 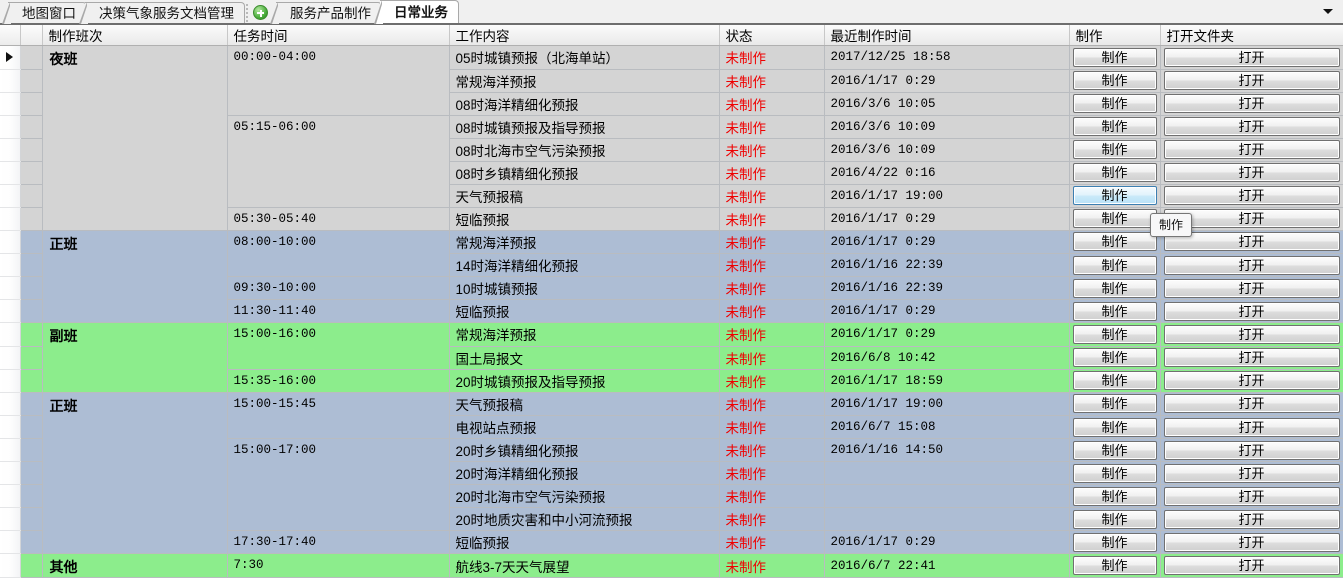 I want to click on tab-decision-doc-management: 决策气象服务文档管理, so click(x=162, y=13).